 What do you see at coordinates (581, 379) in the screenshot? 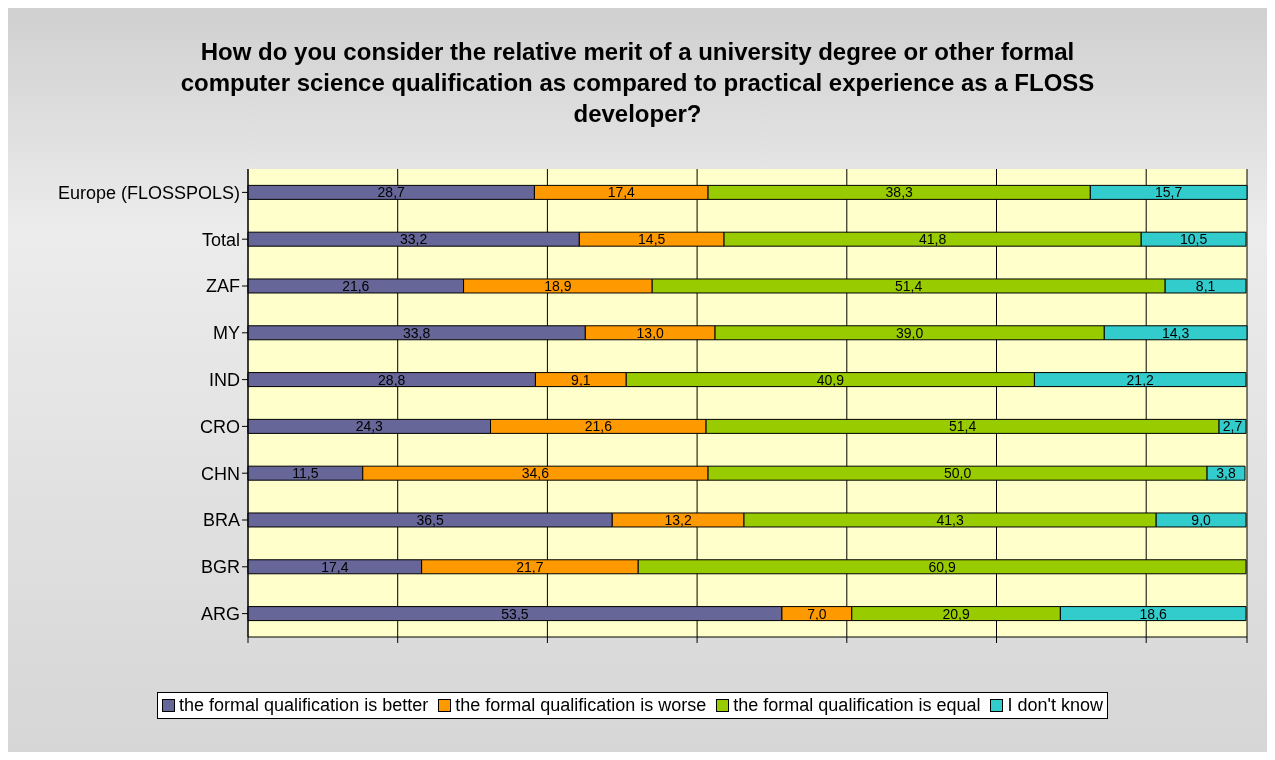
I see `data-label: 9,1` at bounding box center [581, 379].